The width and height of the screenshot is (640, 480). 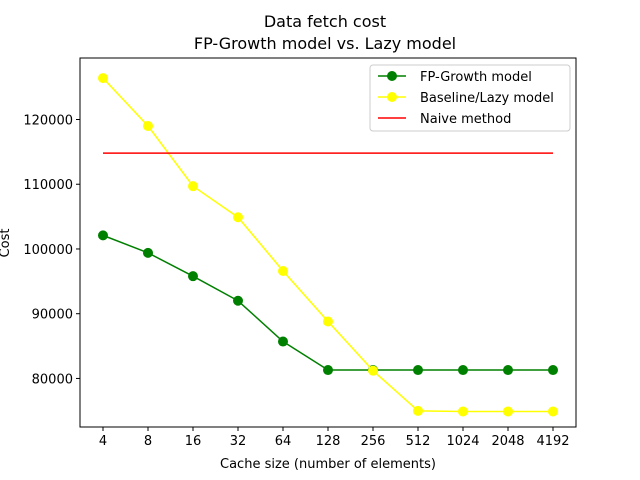 I want to click on legend-label-0: FP-Growth model, so click(x=476, y=77).